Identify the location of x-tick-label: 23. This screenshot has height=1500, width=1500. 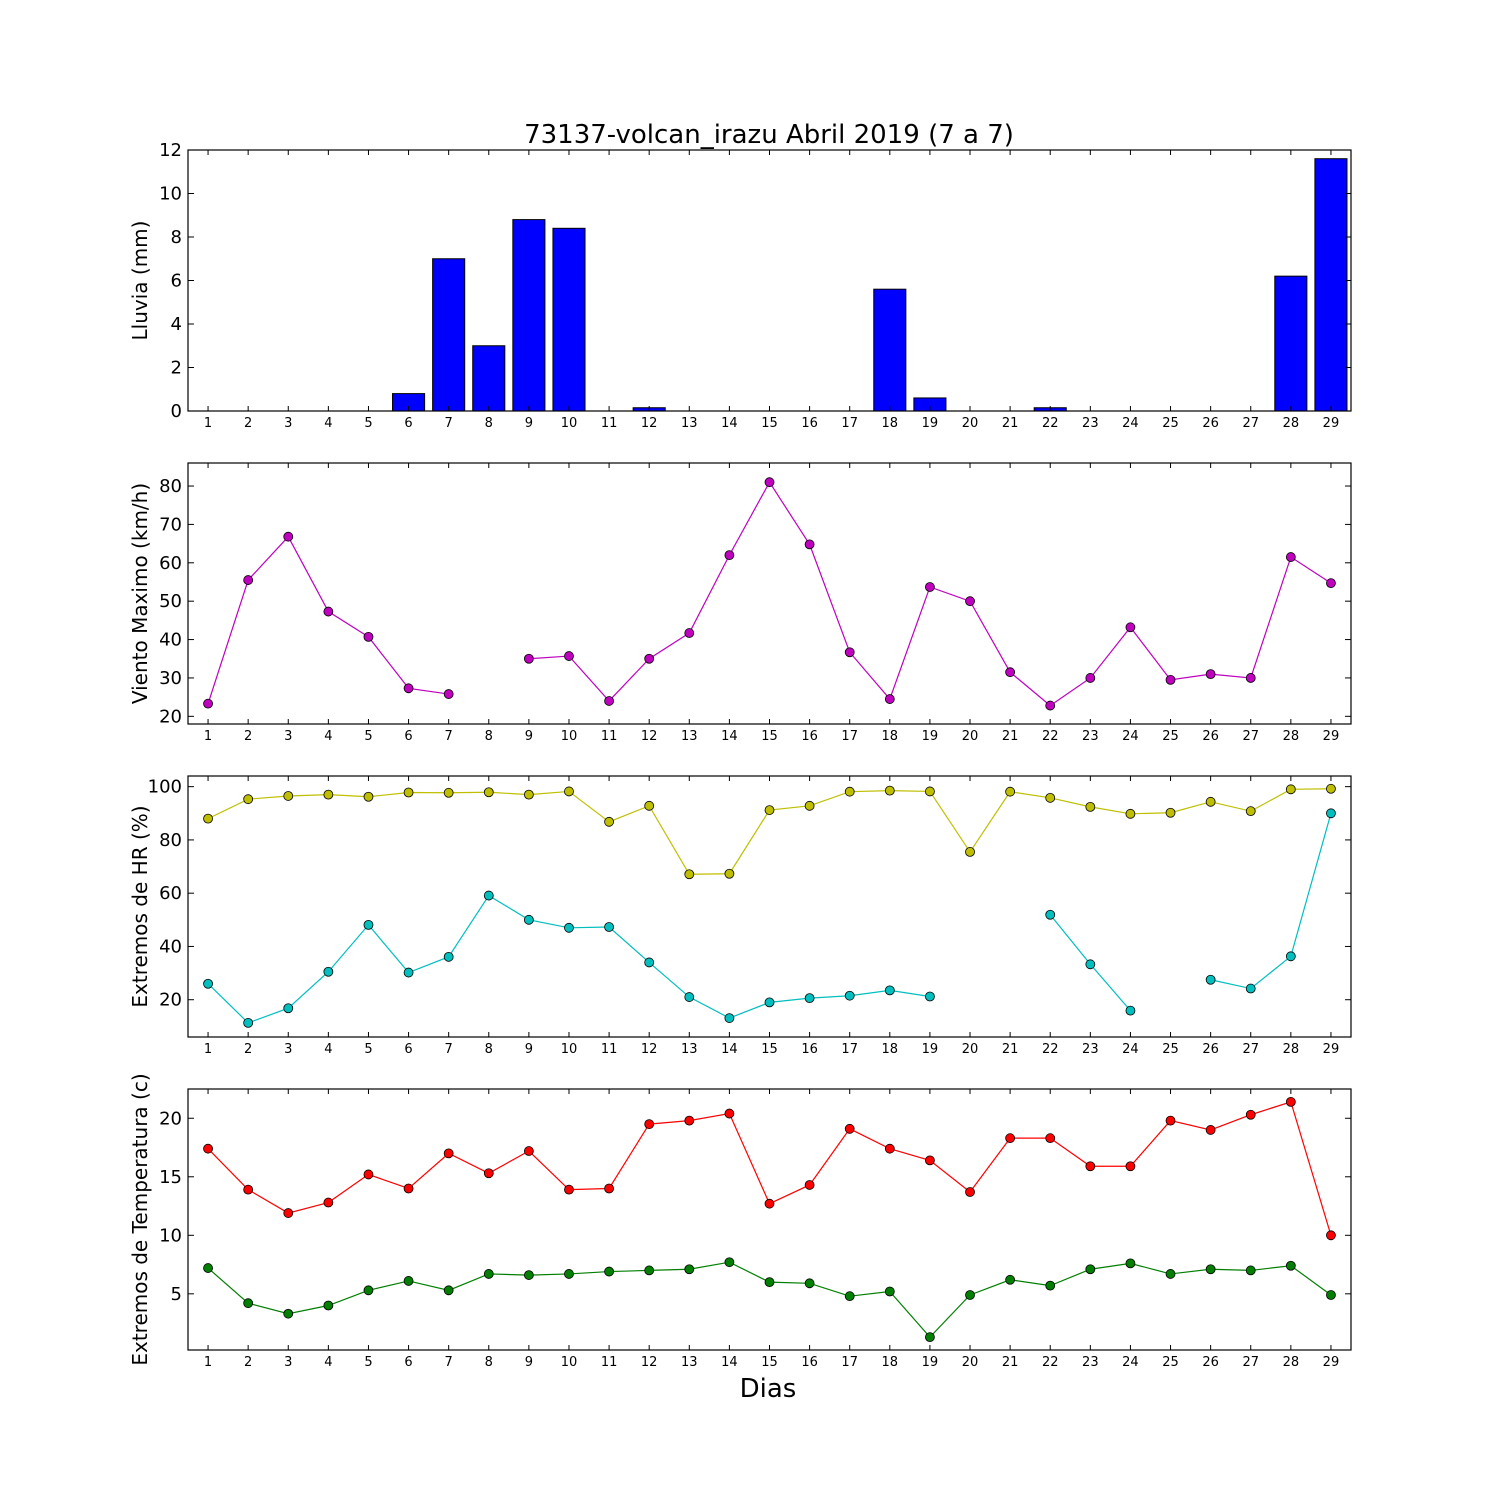
(1090, 1049).